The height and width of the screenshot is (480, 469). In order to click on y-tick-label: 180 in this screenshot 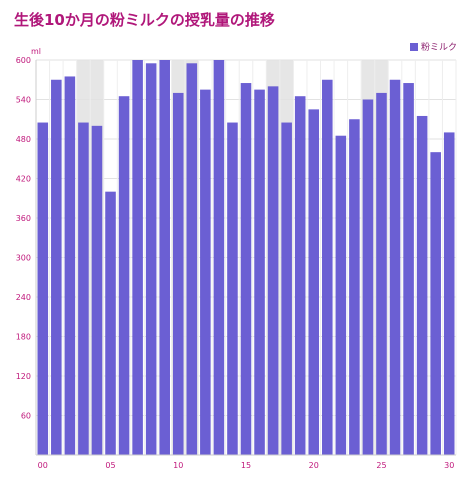, I will do `click(23, 337)`.